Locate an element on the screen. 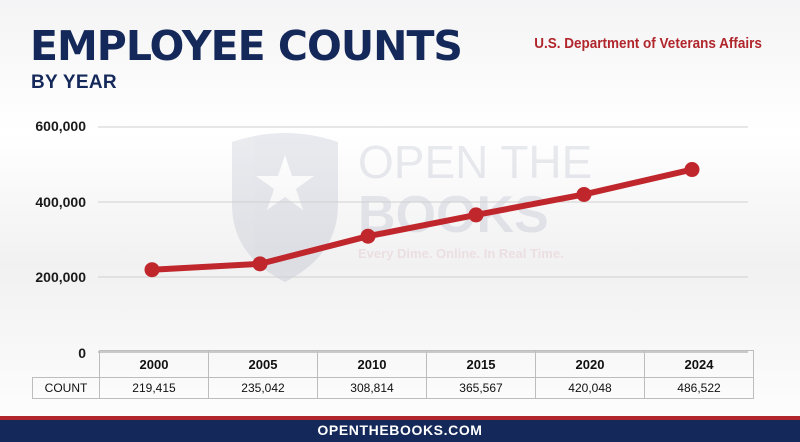 This screenshot has height=442, width=800. row-label: COUNT is located at coordinates (66, 388).